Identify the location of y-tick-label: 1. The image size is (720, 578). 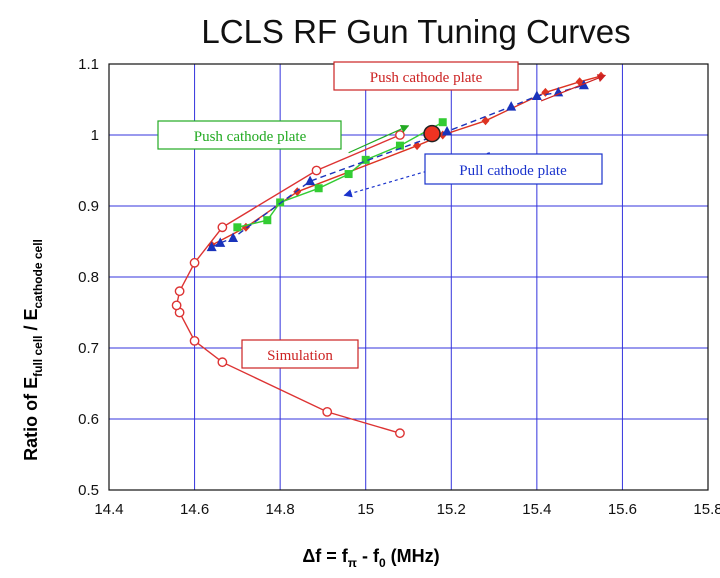
(95, 135).